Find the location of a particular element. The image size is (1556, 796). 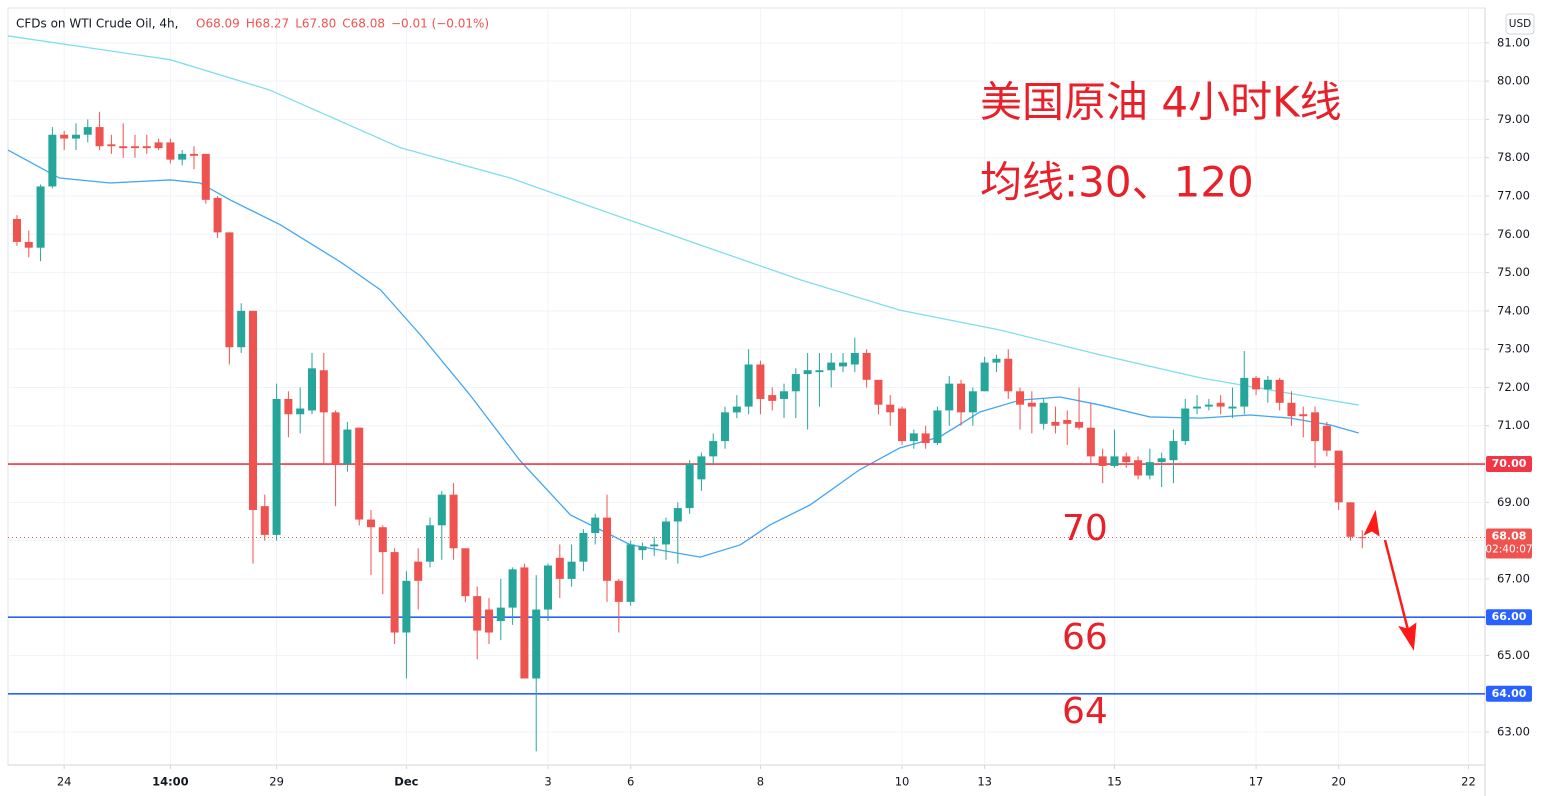

x-tick-label: 22 is located at coordinates (1468, 782).